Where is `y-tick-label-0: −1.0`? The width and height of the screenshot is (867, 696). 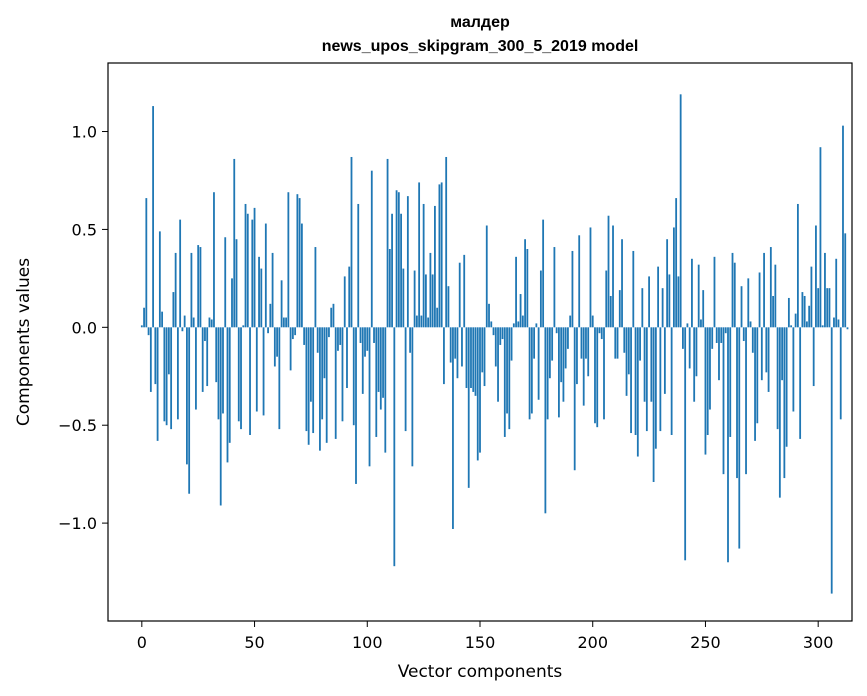 y-tick-label-0: −1.0 is located at coordinates (77, 523).